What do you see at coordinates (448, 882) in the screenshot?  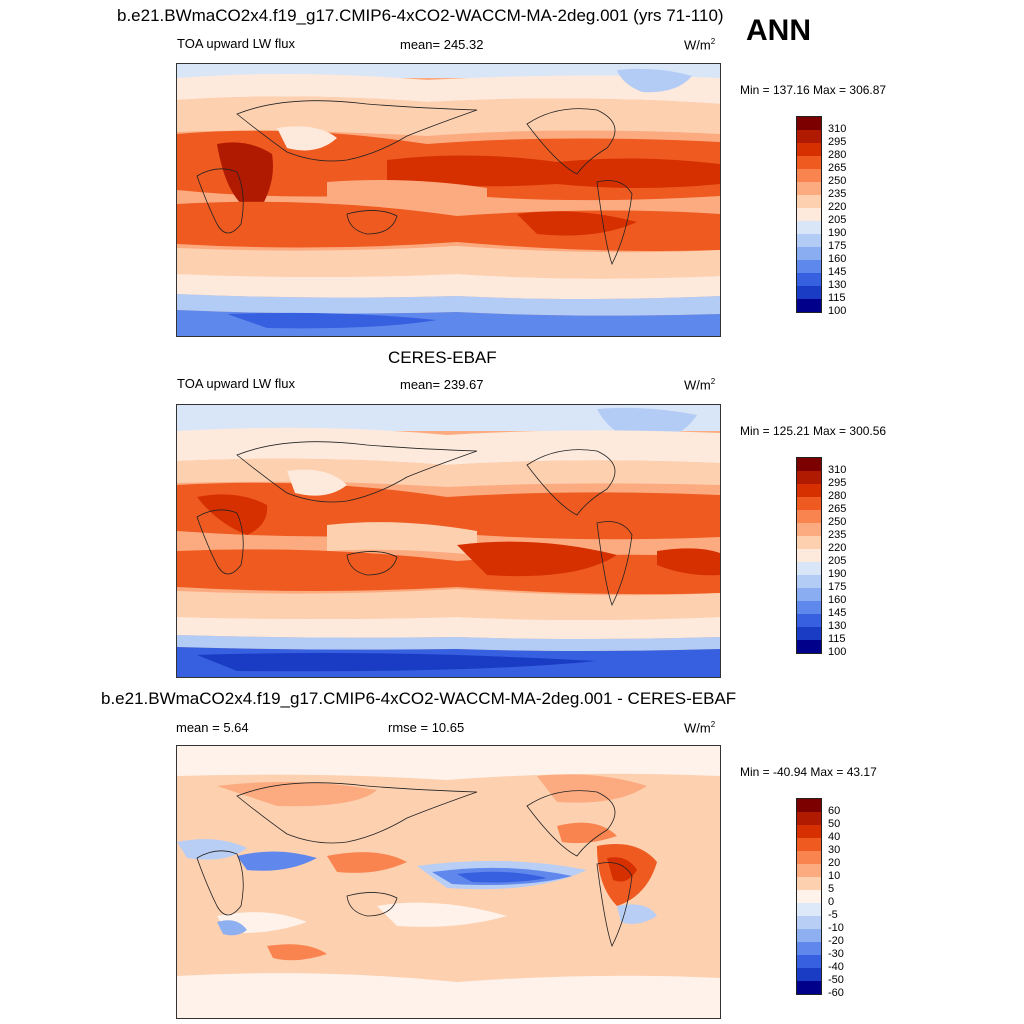 I see `map-diff` at bounding box center [448, 882].